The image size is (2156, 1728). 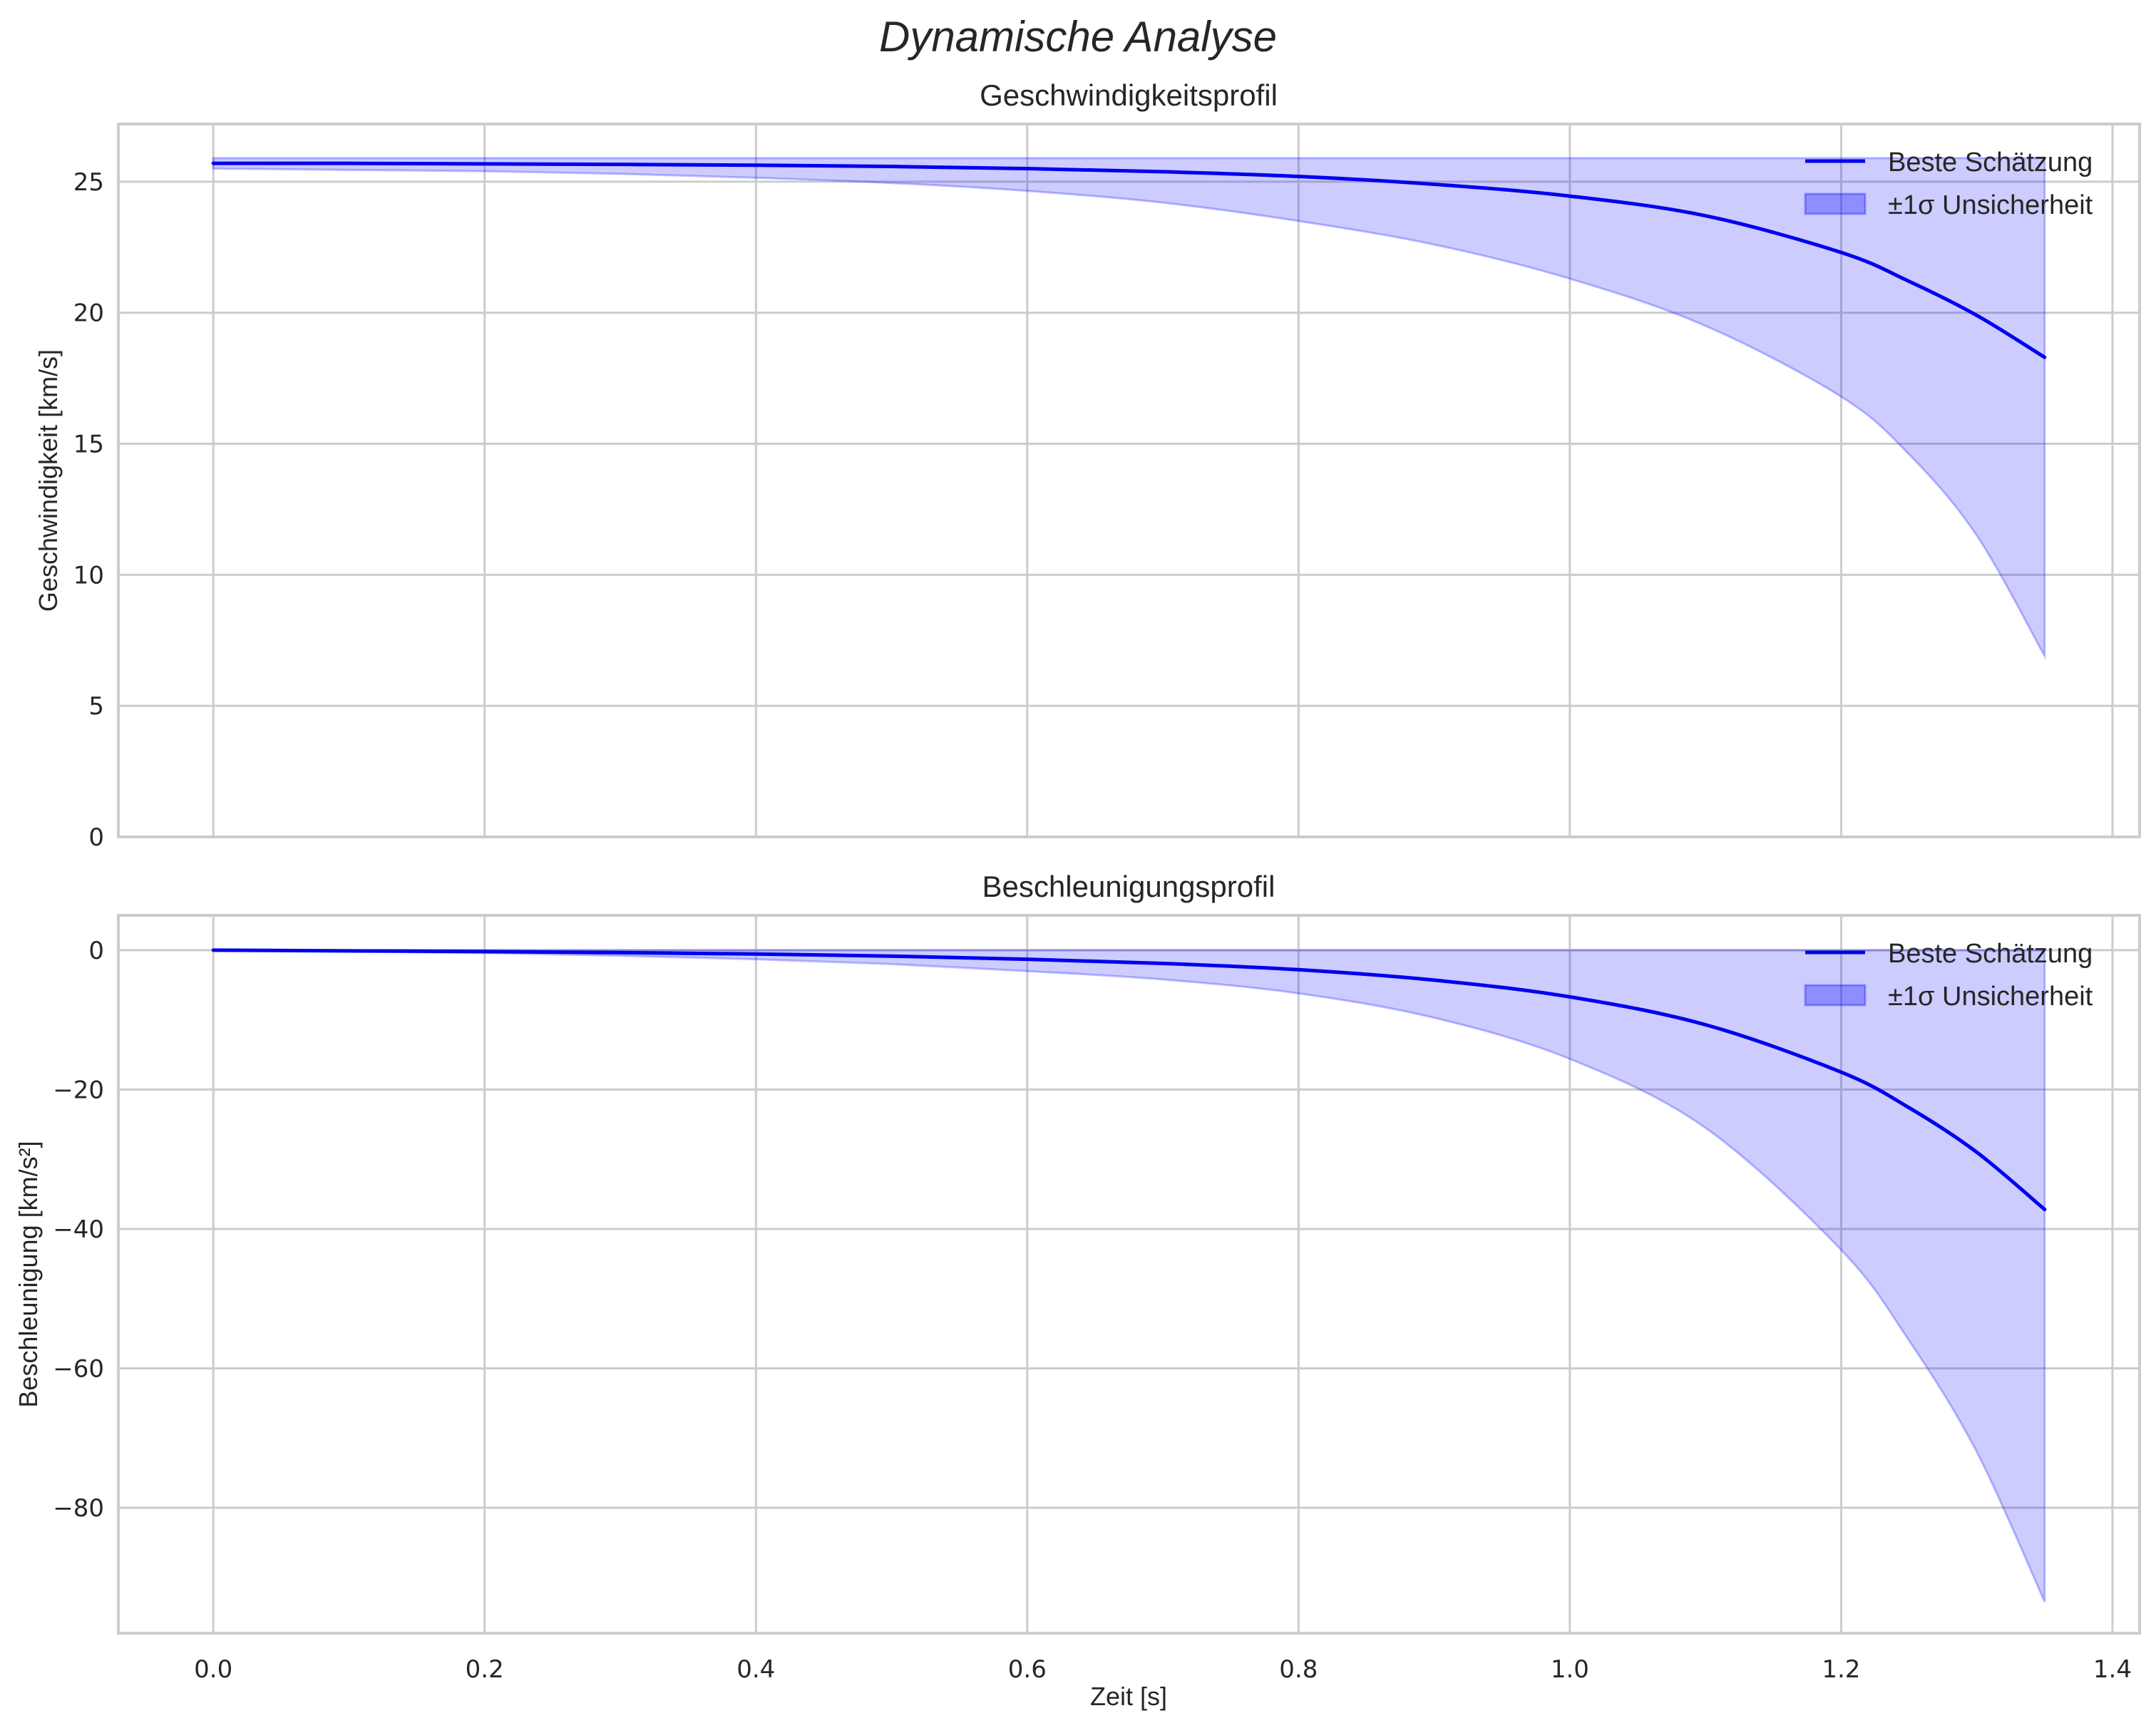 I want to click on x-tick-label: 0.4, so click(x=755, y=1669).